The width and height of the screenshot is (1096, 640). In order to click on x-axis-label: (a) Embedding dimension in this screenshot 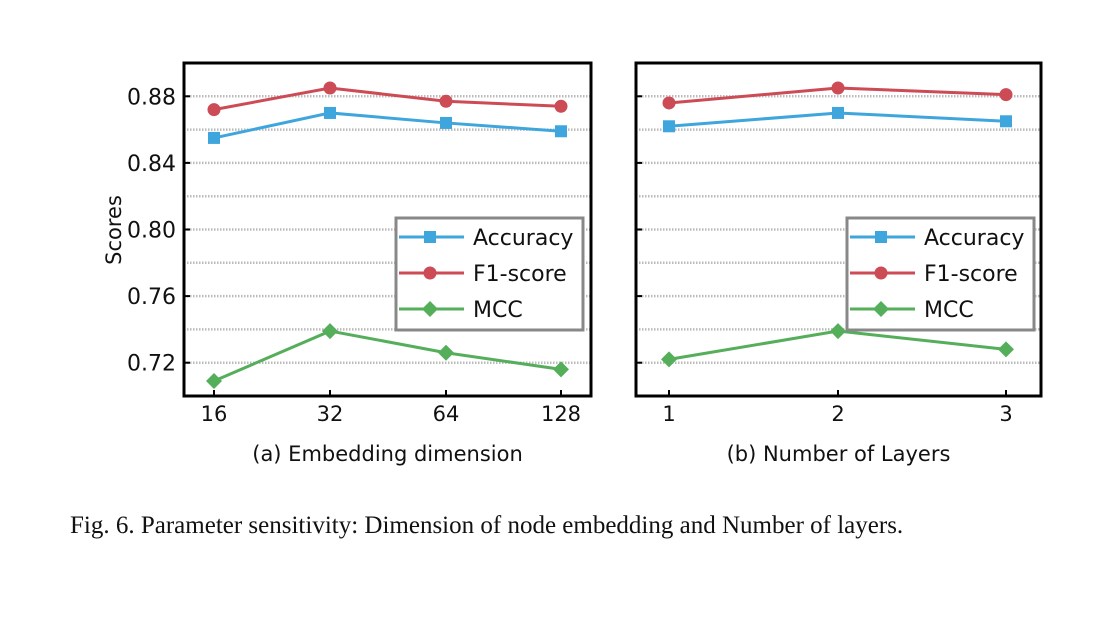, I will do `click(387, 454)`.